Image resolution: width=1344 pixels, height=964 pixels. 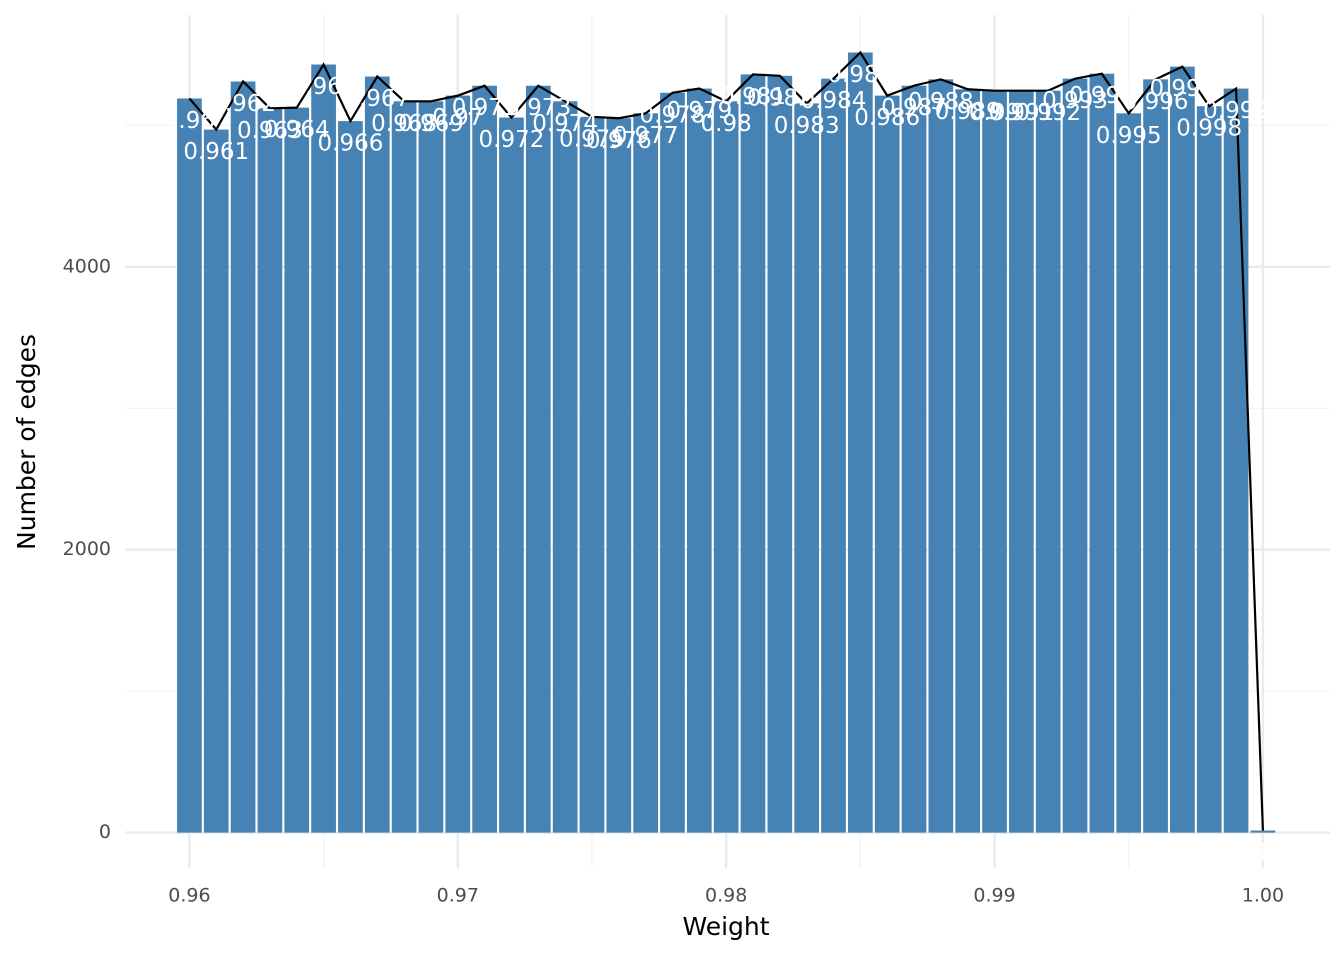 What do you see at coordinates (673, 115) in the screenshot?
I see `point-label: 0.978` at bounding box center [673, 115].